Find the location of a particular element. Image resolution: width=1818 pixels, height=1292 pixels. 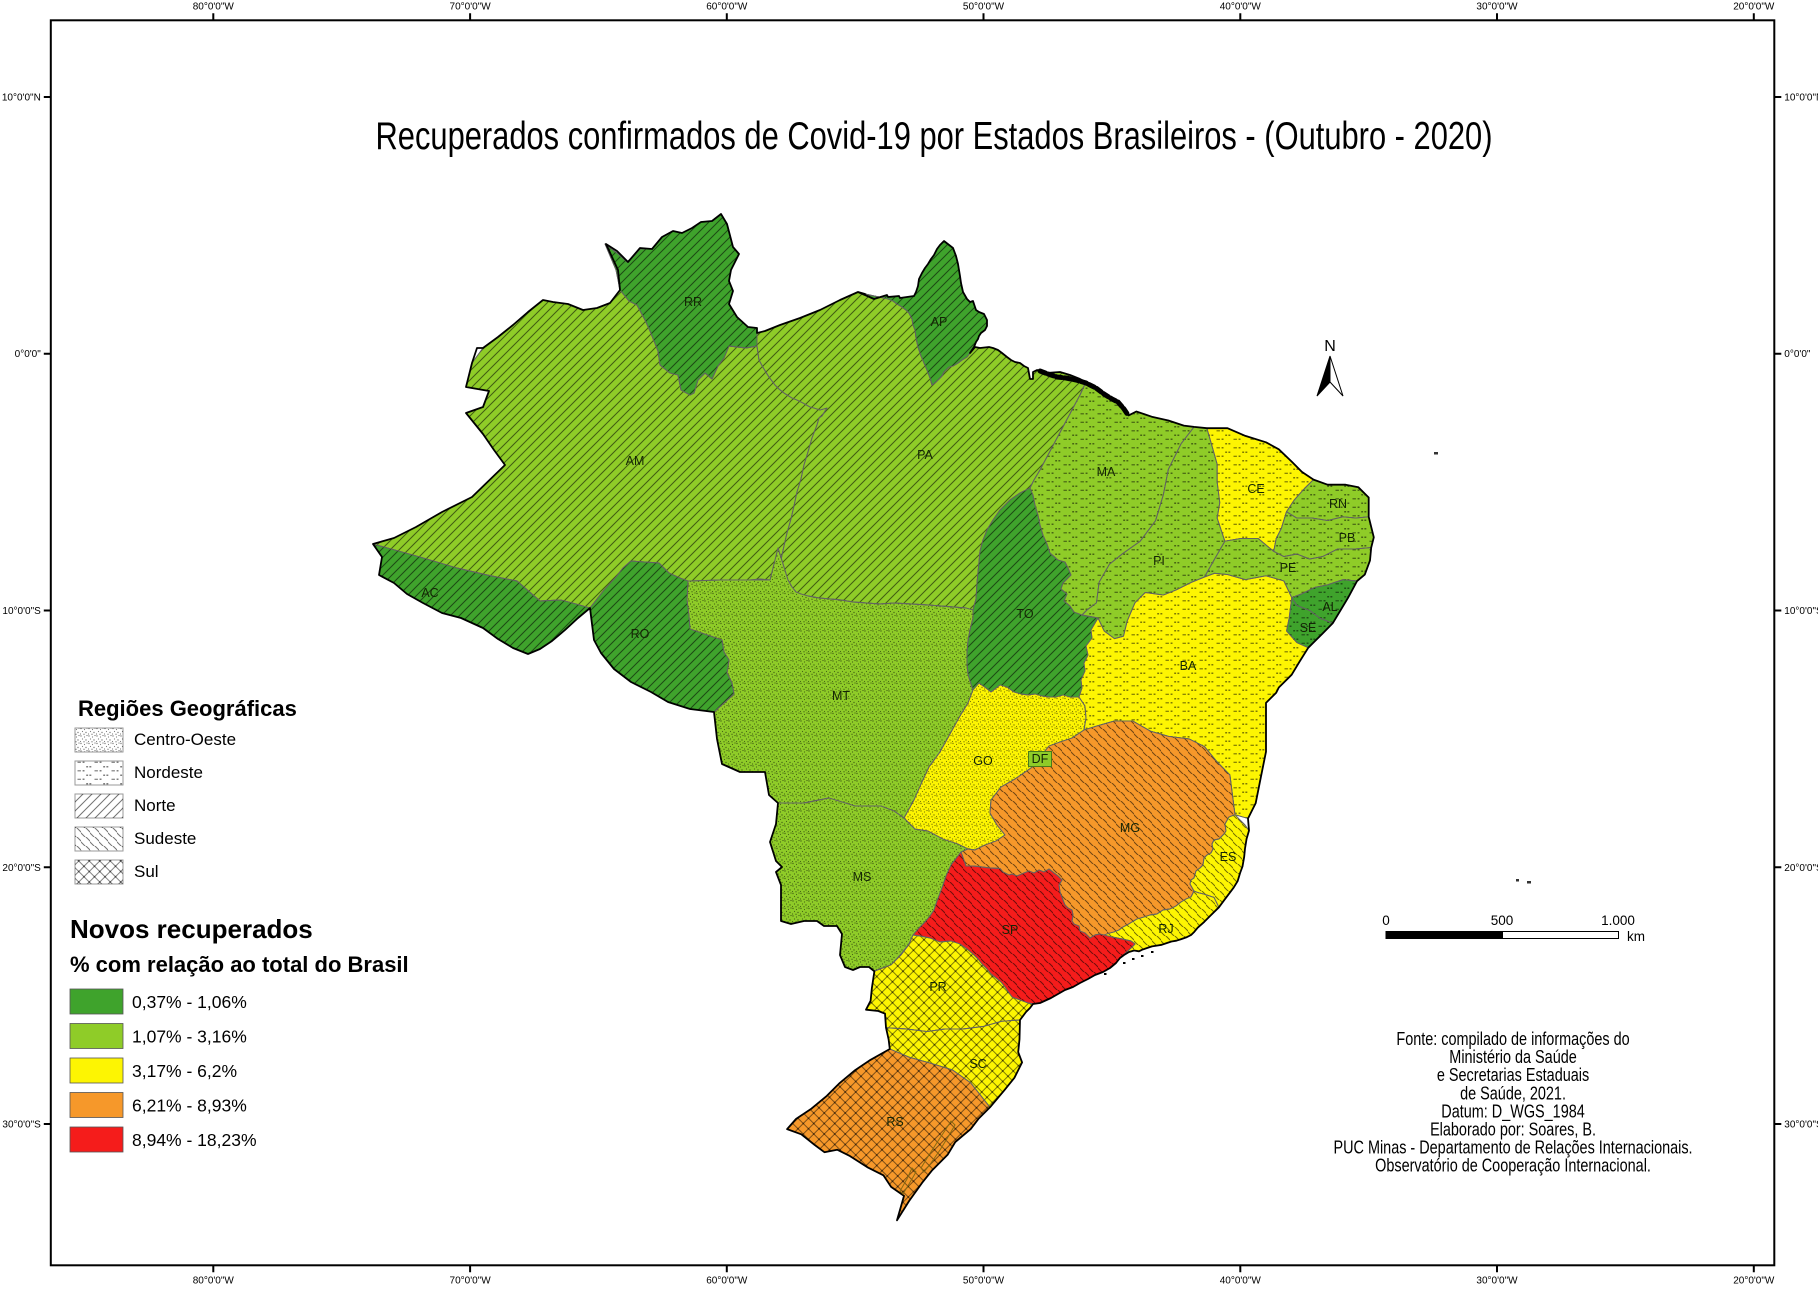

svg-text: MG is located at coordinates (1130, 828).